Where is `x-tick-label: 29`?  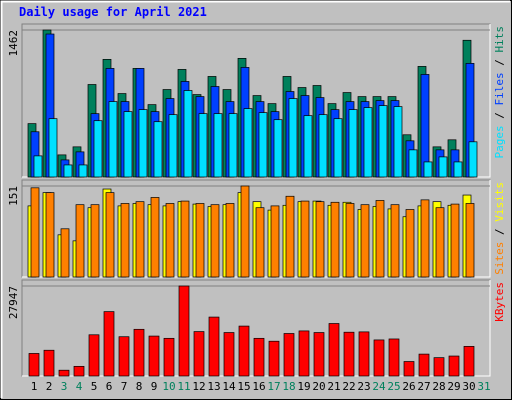
x-tick-label: 29 is located at coordinates (453, 386).